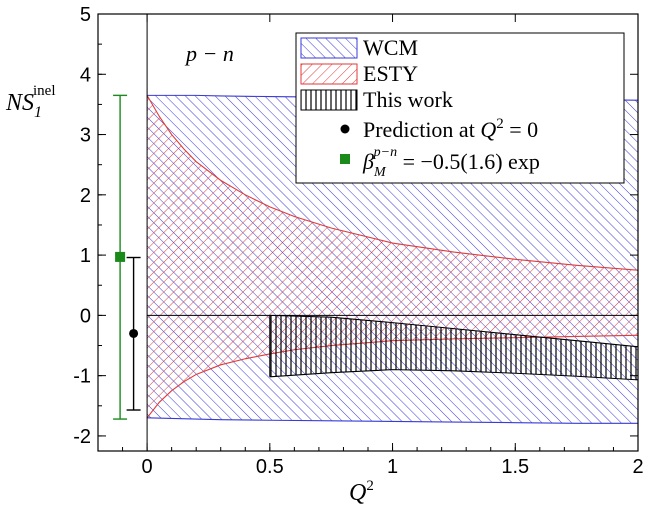 Image resolution: width=656 pixels, height=506 pixels. Describe the element at coordinates (270, 467) in the screenshot. I see `x-tick-label: 0.5` at that location.